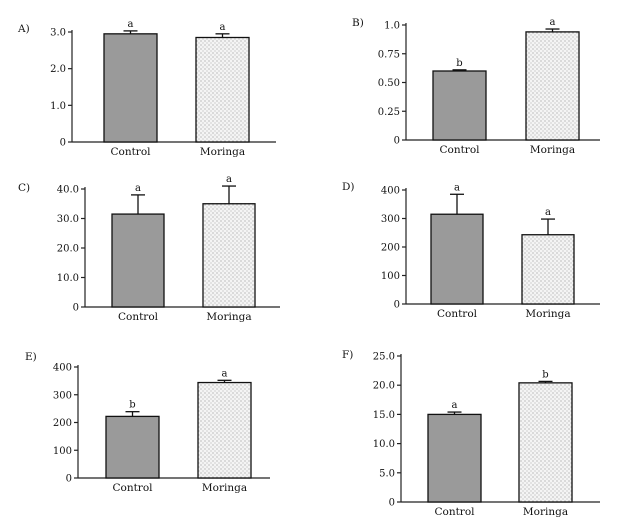 The height and width of the screenshot is (529, 634). What do you see at coordinates (384, 357) in the screenshot?
I see `y-tick-label: 25.0` at bounding box center [384, 357].